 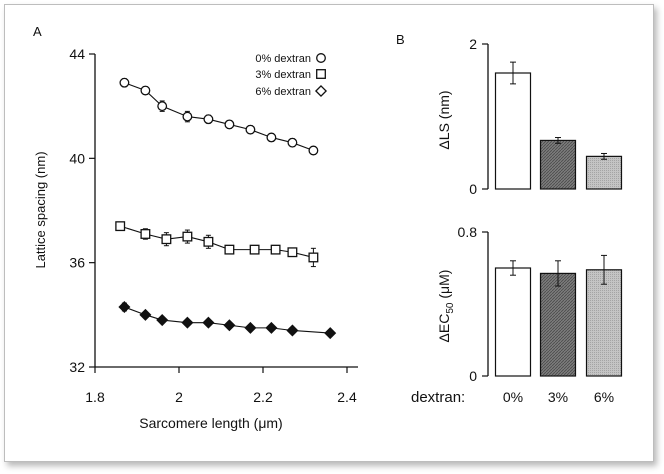 I want to click on y-tick-label: 36, so click(x=77, y=263).